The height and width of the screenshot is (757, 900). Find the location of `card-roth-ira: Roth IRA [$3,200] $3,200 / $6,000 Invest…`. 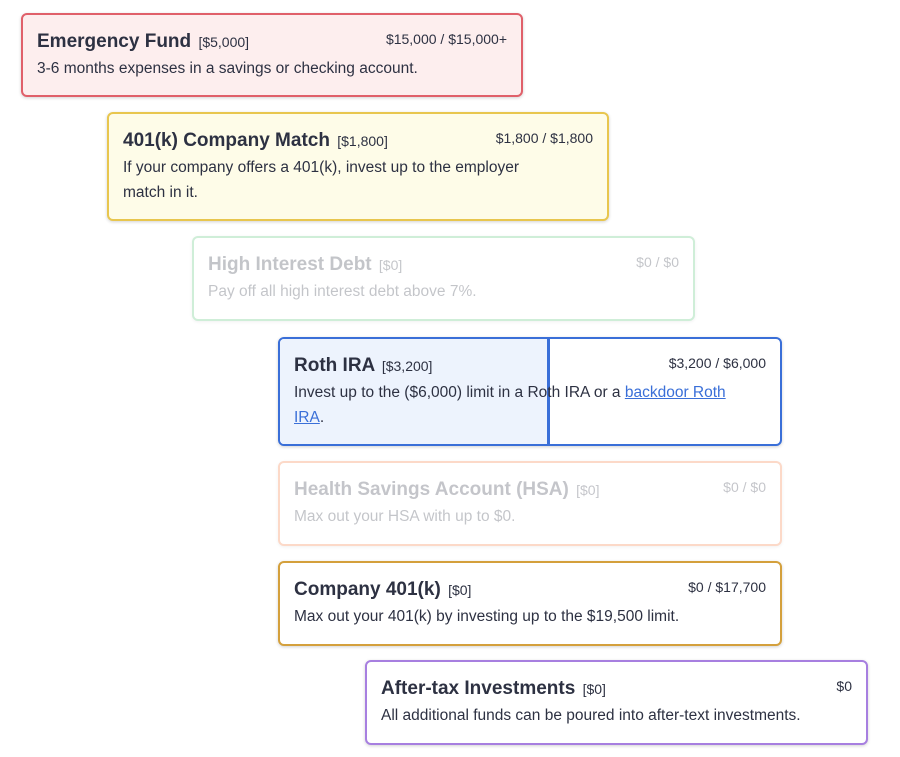

card-roth-ira: Roth IRA [$3,200] $3,200 / $6,000 Invest… is located at coordinates (530, 391).